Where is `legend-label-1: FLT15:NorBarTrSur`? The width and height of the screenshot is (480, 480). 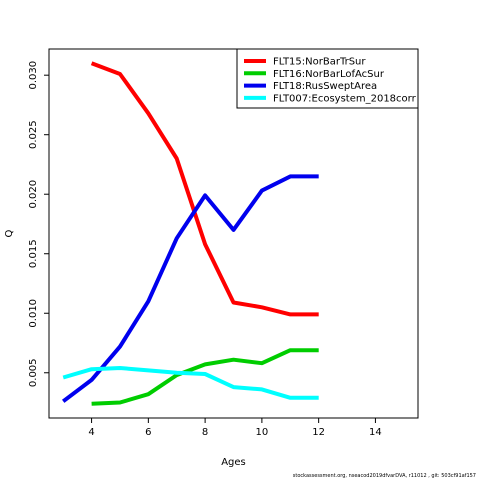
legend-label-1: FLT15:NorBarTrSur is located at coordinates (319, 62).